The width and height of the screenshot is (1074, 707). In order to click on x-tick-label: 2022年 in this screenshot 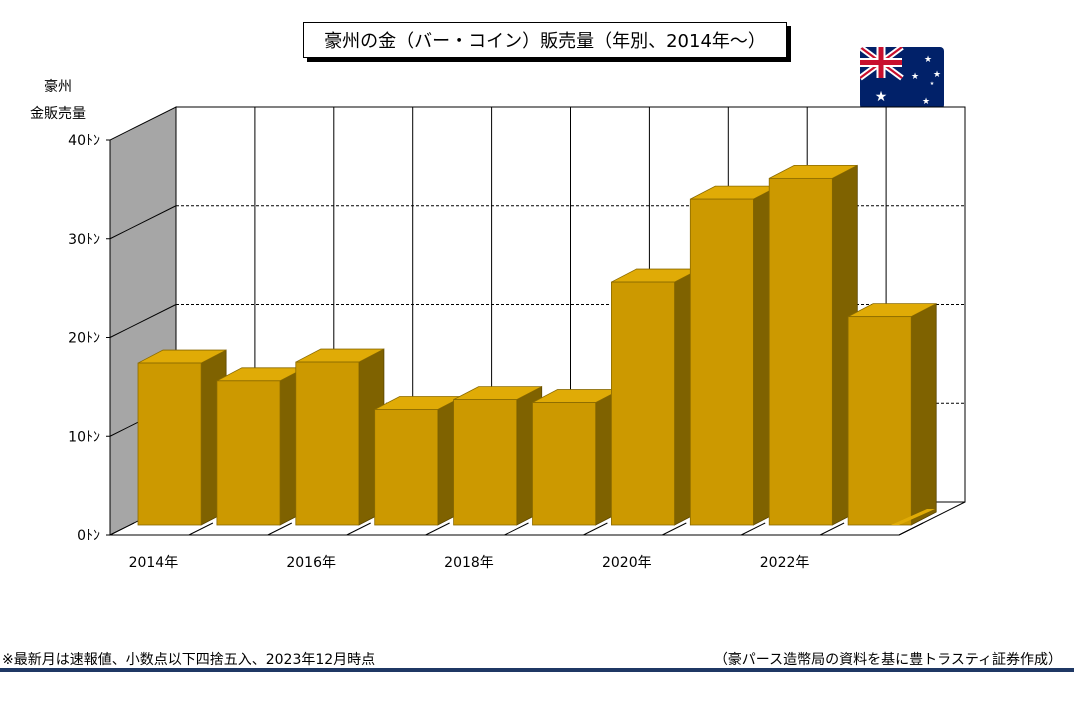, I will do `click(785, 563)`.